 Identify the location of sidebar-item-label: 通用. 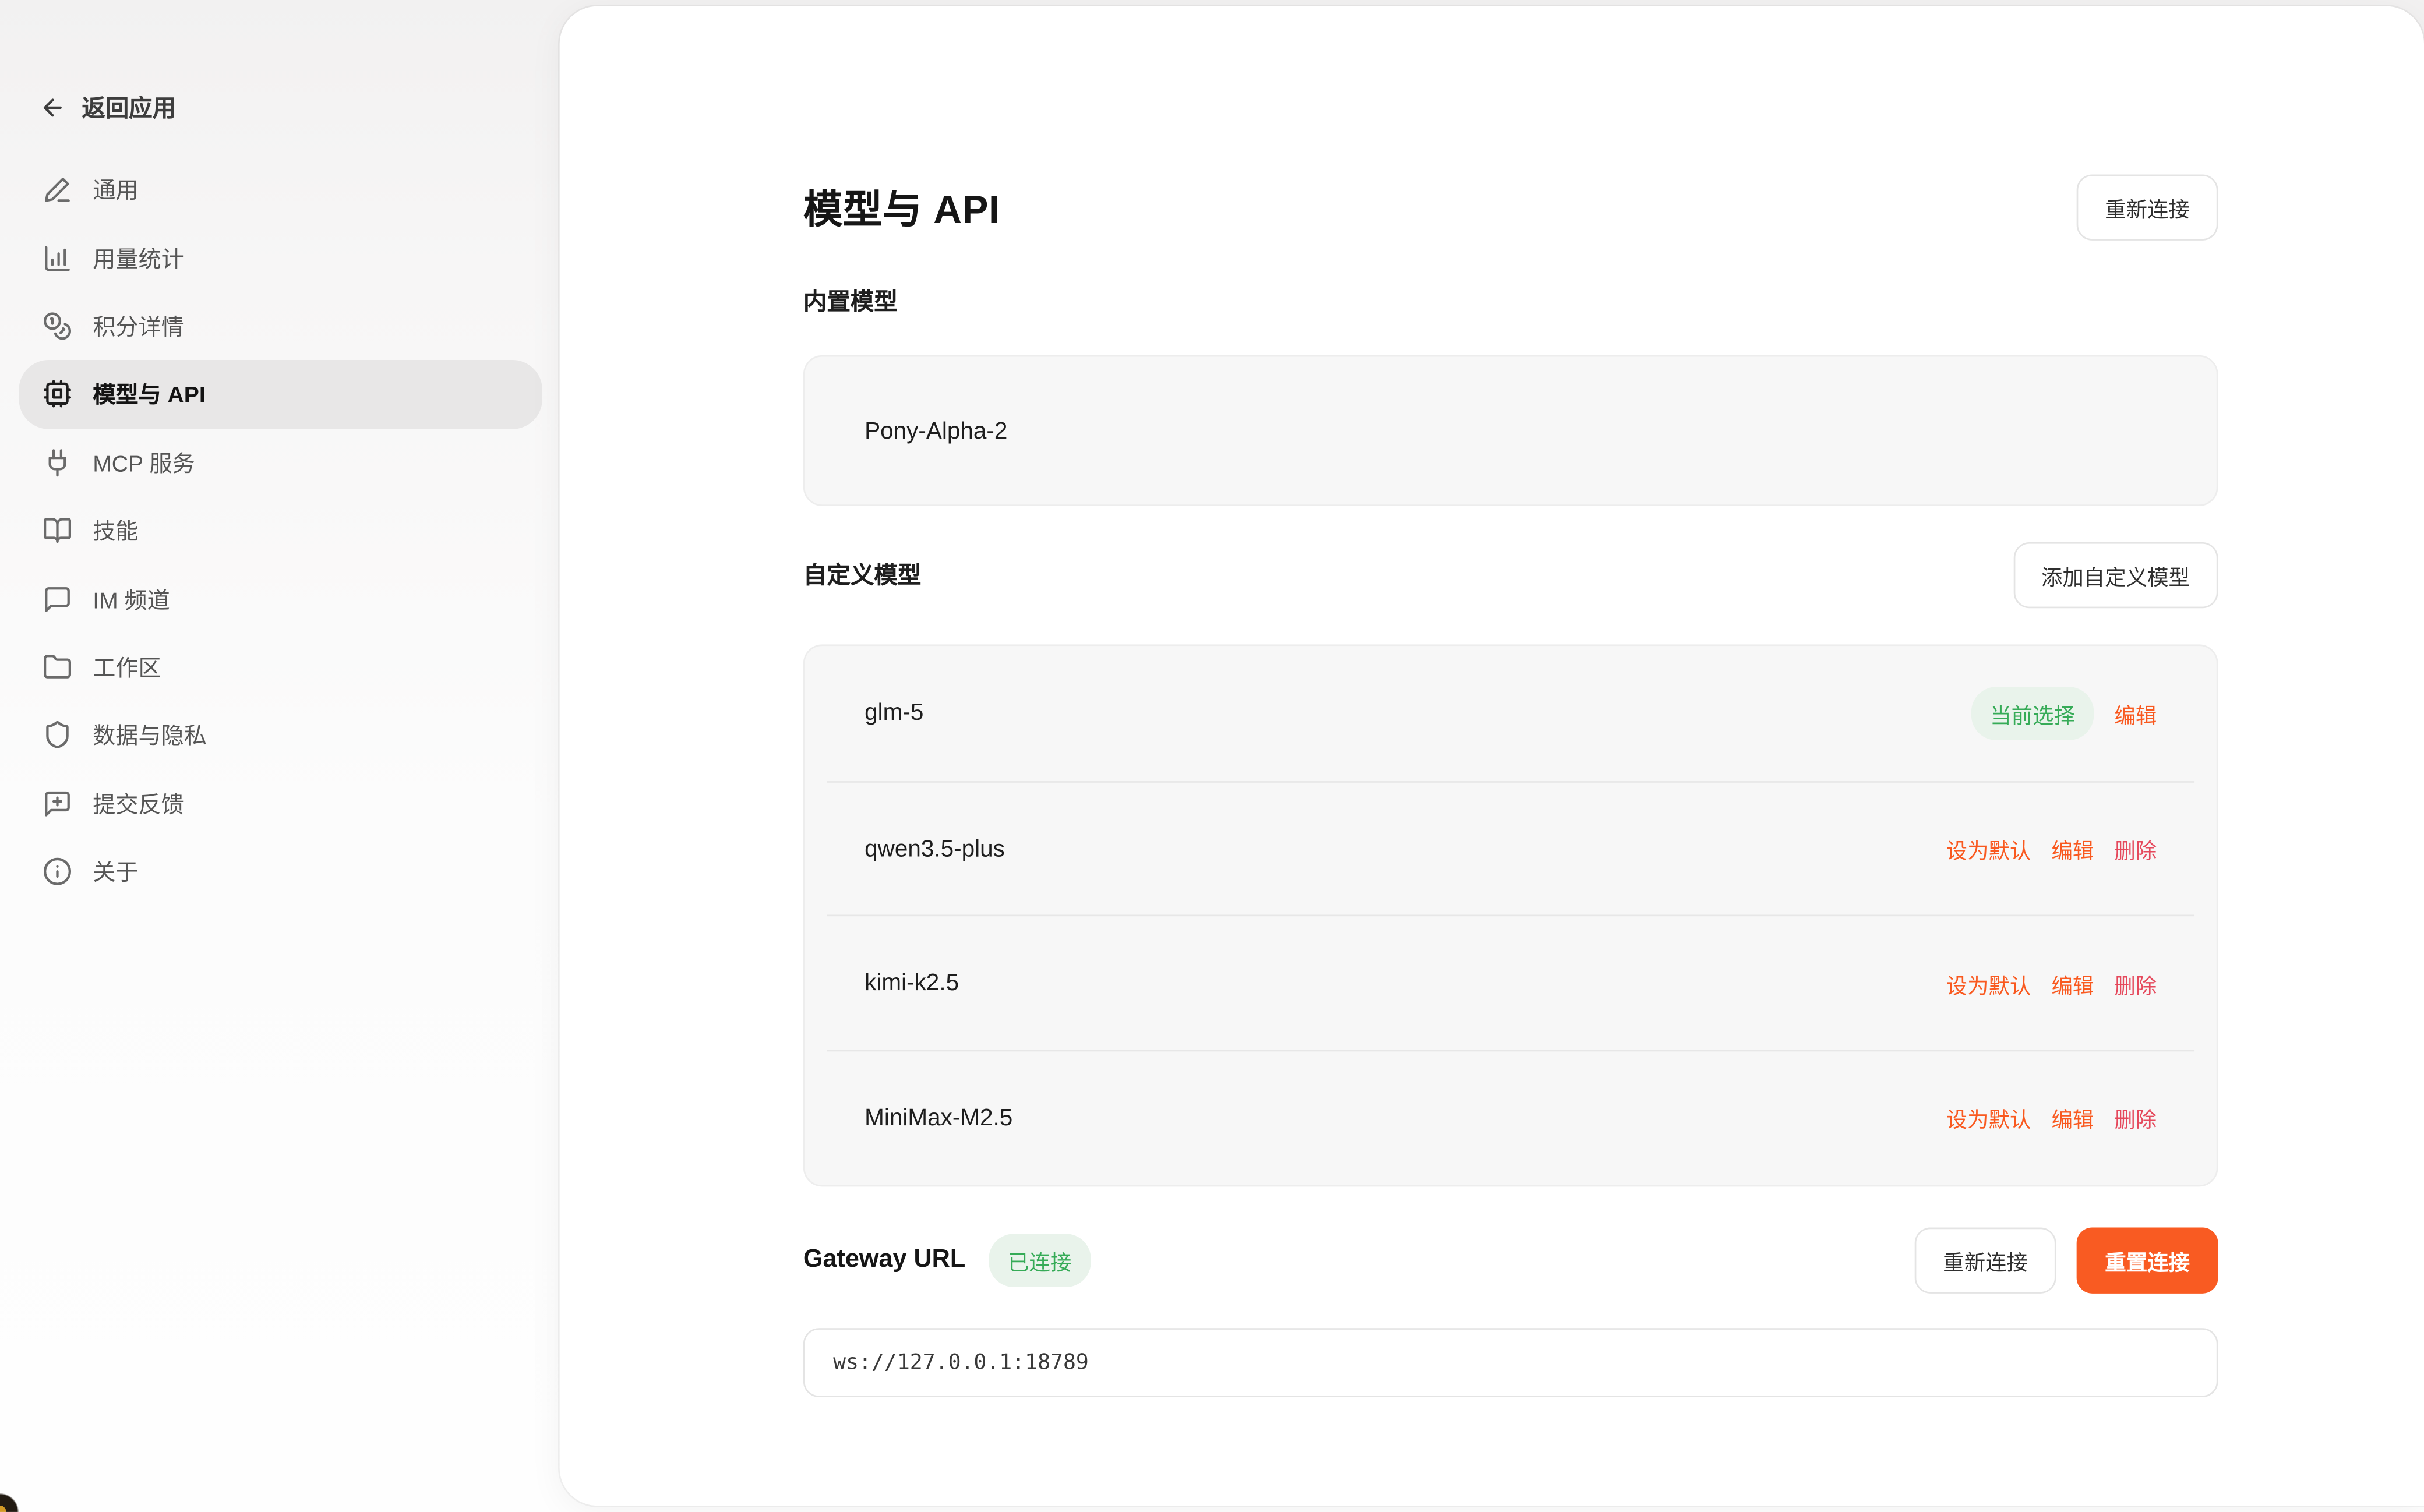
(116, 192).